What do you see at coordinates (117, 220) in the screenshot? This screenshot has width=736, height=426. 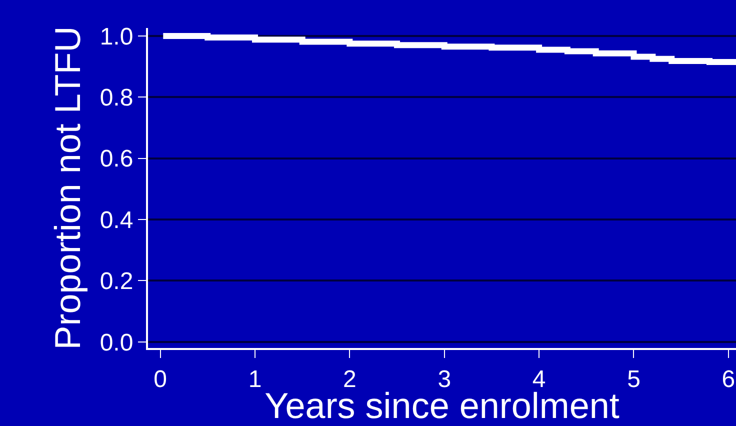 I see `y-tick-label: 0.4` at bounding box center [117, 220].